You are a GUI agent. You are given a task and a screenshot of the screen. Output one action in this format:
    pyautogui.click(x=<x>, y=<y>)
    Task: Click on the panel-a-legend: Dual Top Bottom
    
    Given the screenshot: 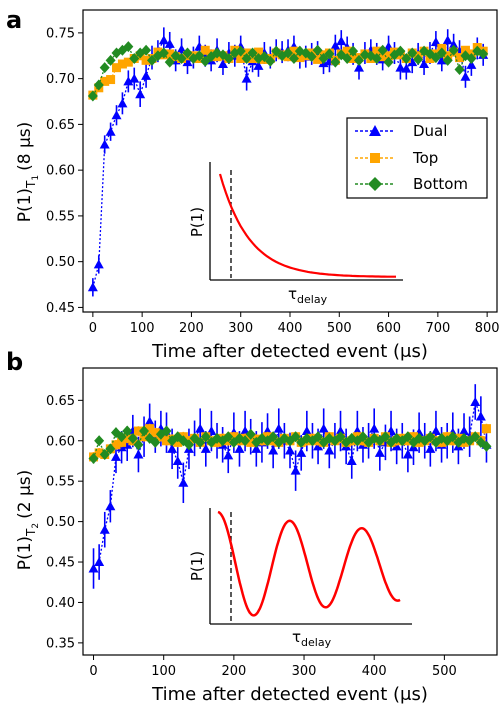 What is the action you would take?
    pyautogui.click(x=417, y=158)
    